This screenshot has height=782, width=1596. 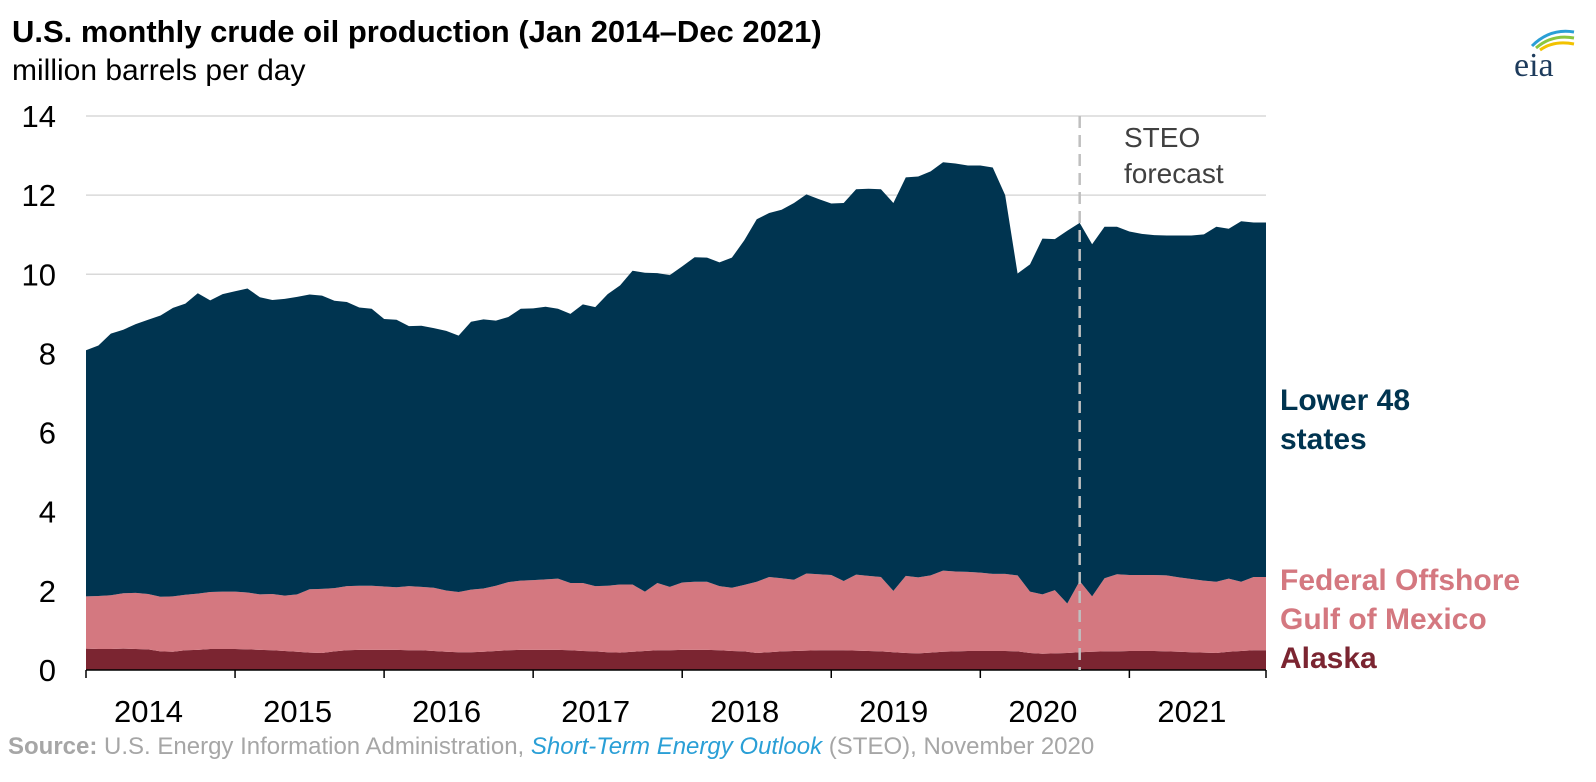 I want to click on y-tick-label: 10, so click(x=39, y=274).